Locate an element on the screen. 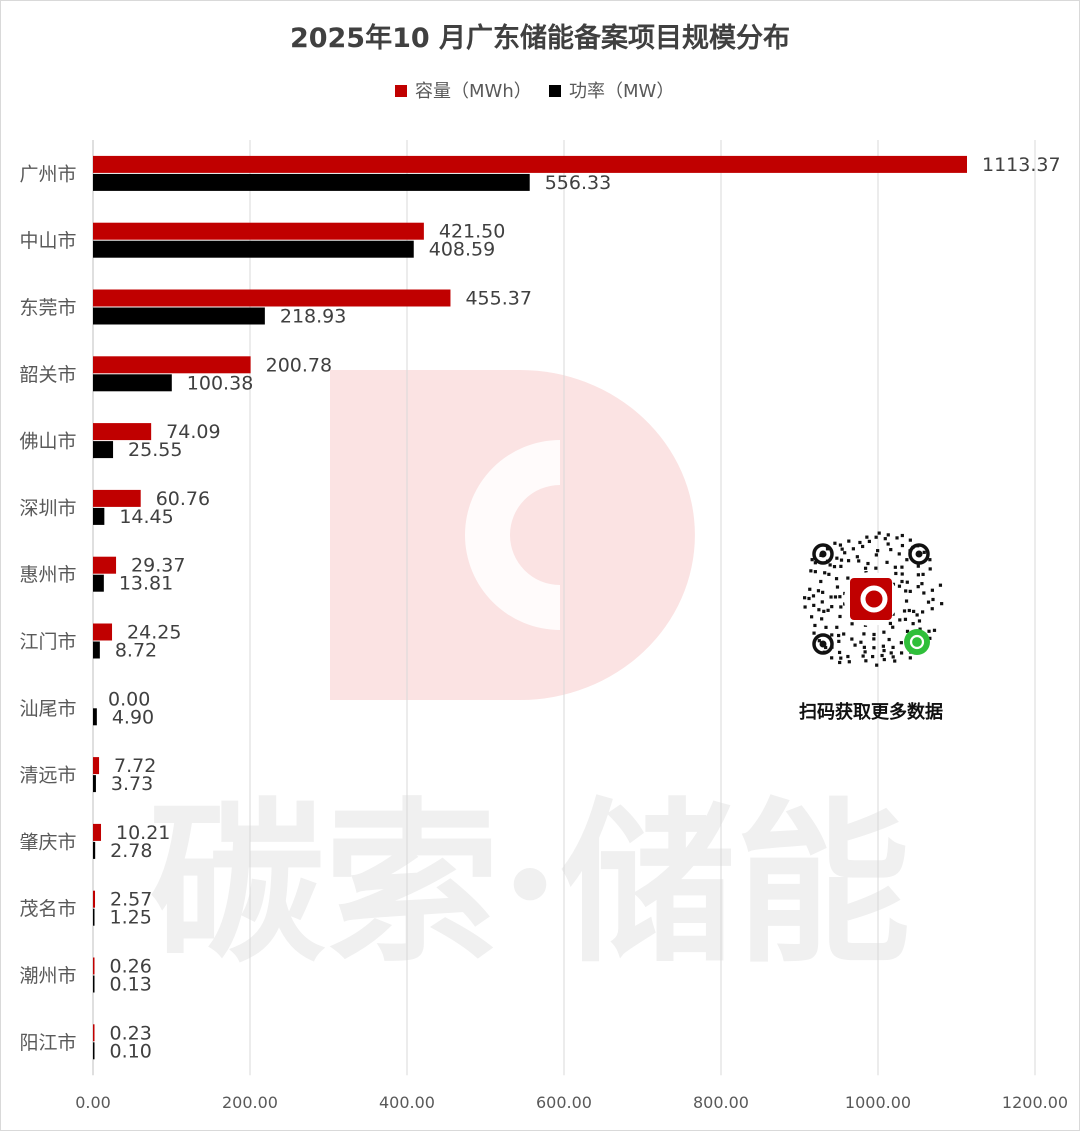  watermark-text: 碳索·储能 is located at coordinates (530, 884).